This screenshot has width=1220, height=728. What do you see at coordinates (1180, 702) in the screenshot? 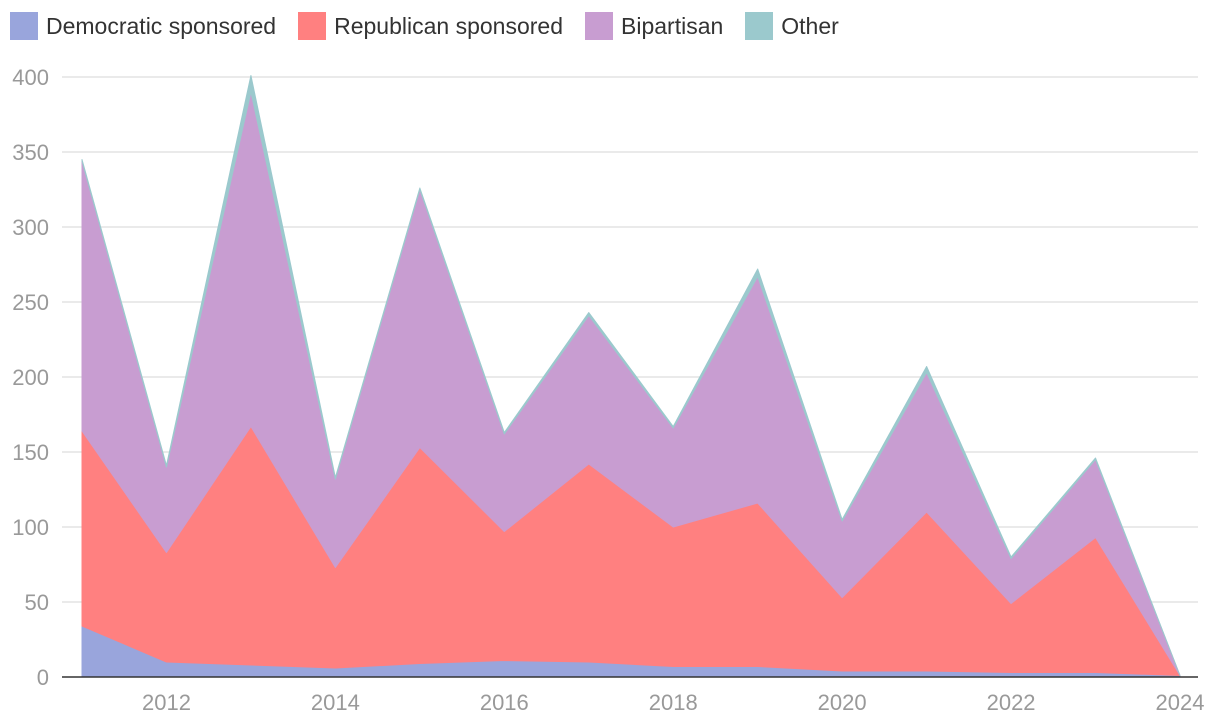
I see `x-tick-label: 2024` at bounding box center [1180, 702].